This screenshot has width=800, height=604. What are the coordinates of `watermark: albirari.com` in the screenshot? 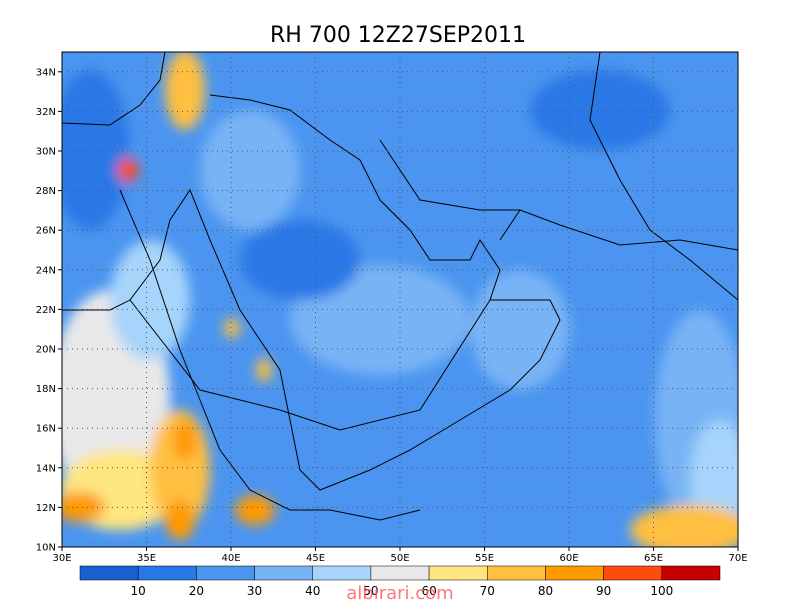 It's located at (399, 591).